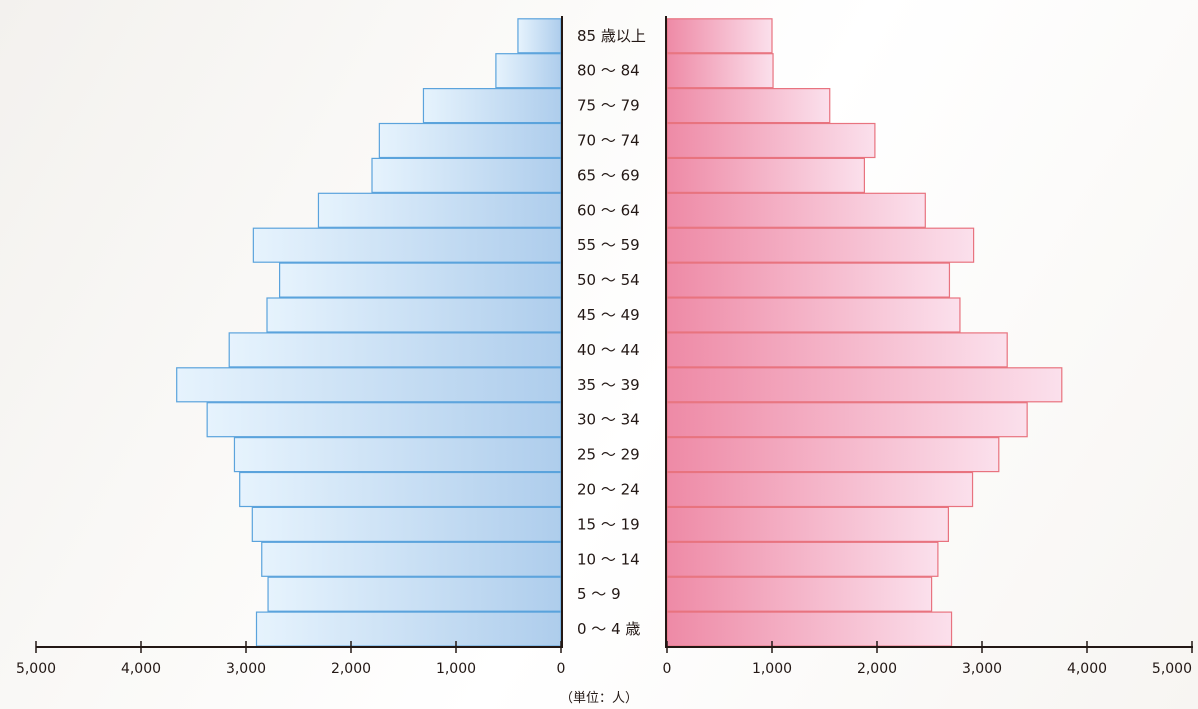  Describe the element at coordinates (611, 36) in the screenshot. I see `age-label: 85 歳以上` at that location.